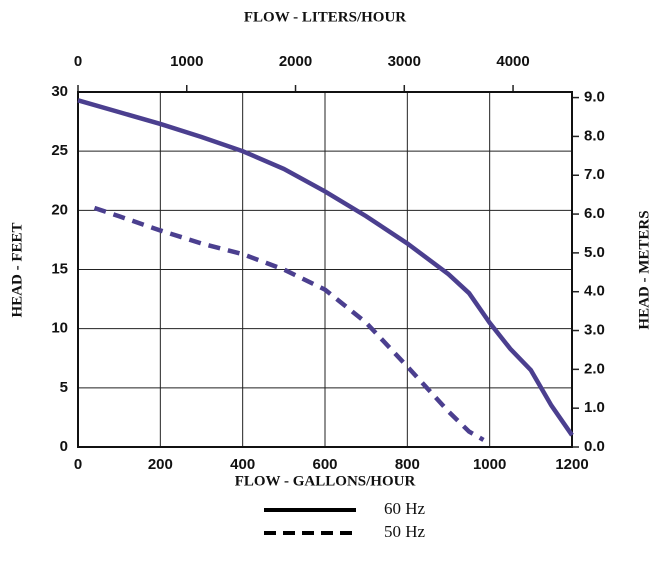 The height and width of the screenshot is (569, 655). I want to click on y2-tick-label: 9.0, so click(594, 97).